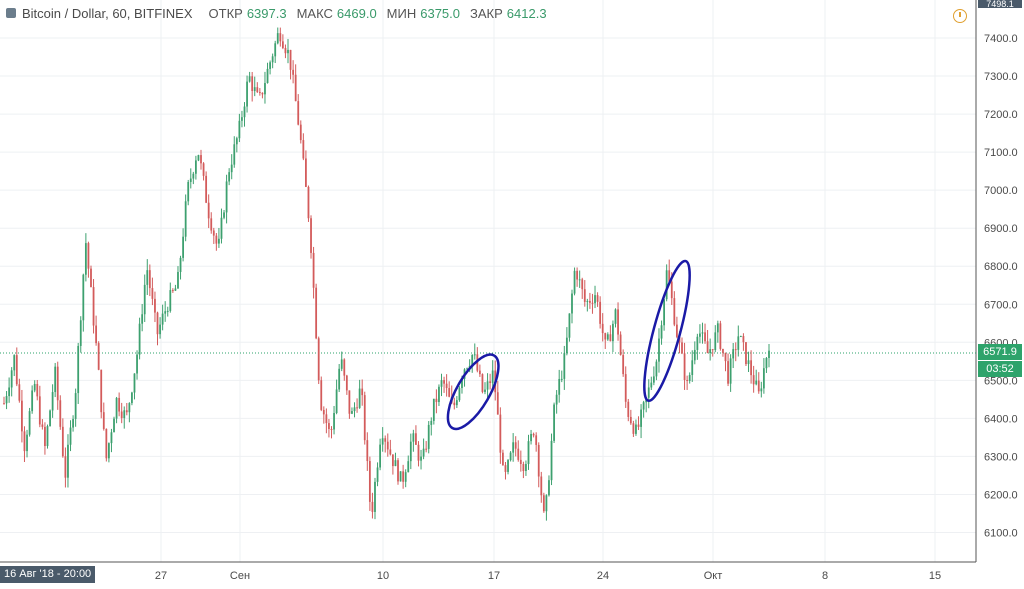  Describe the element at coordinates (960, 16) in the screenshot. I see `clock-icon` at that location.